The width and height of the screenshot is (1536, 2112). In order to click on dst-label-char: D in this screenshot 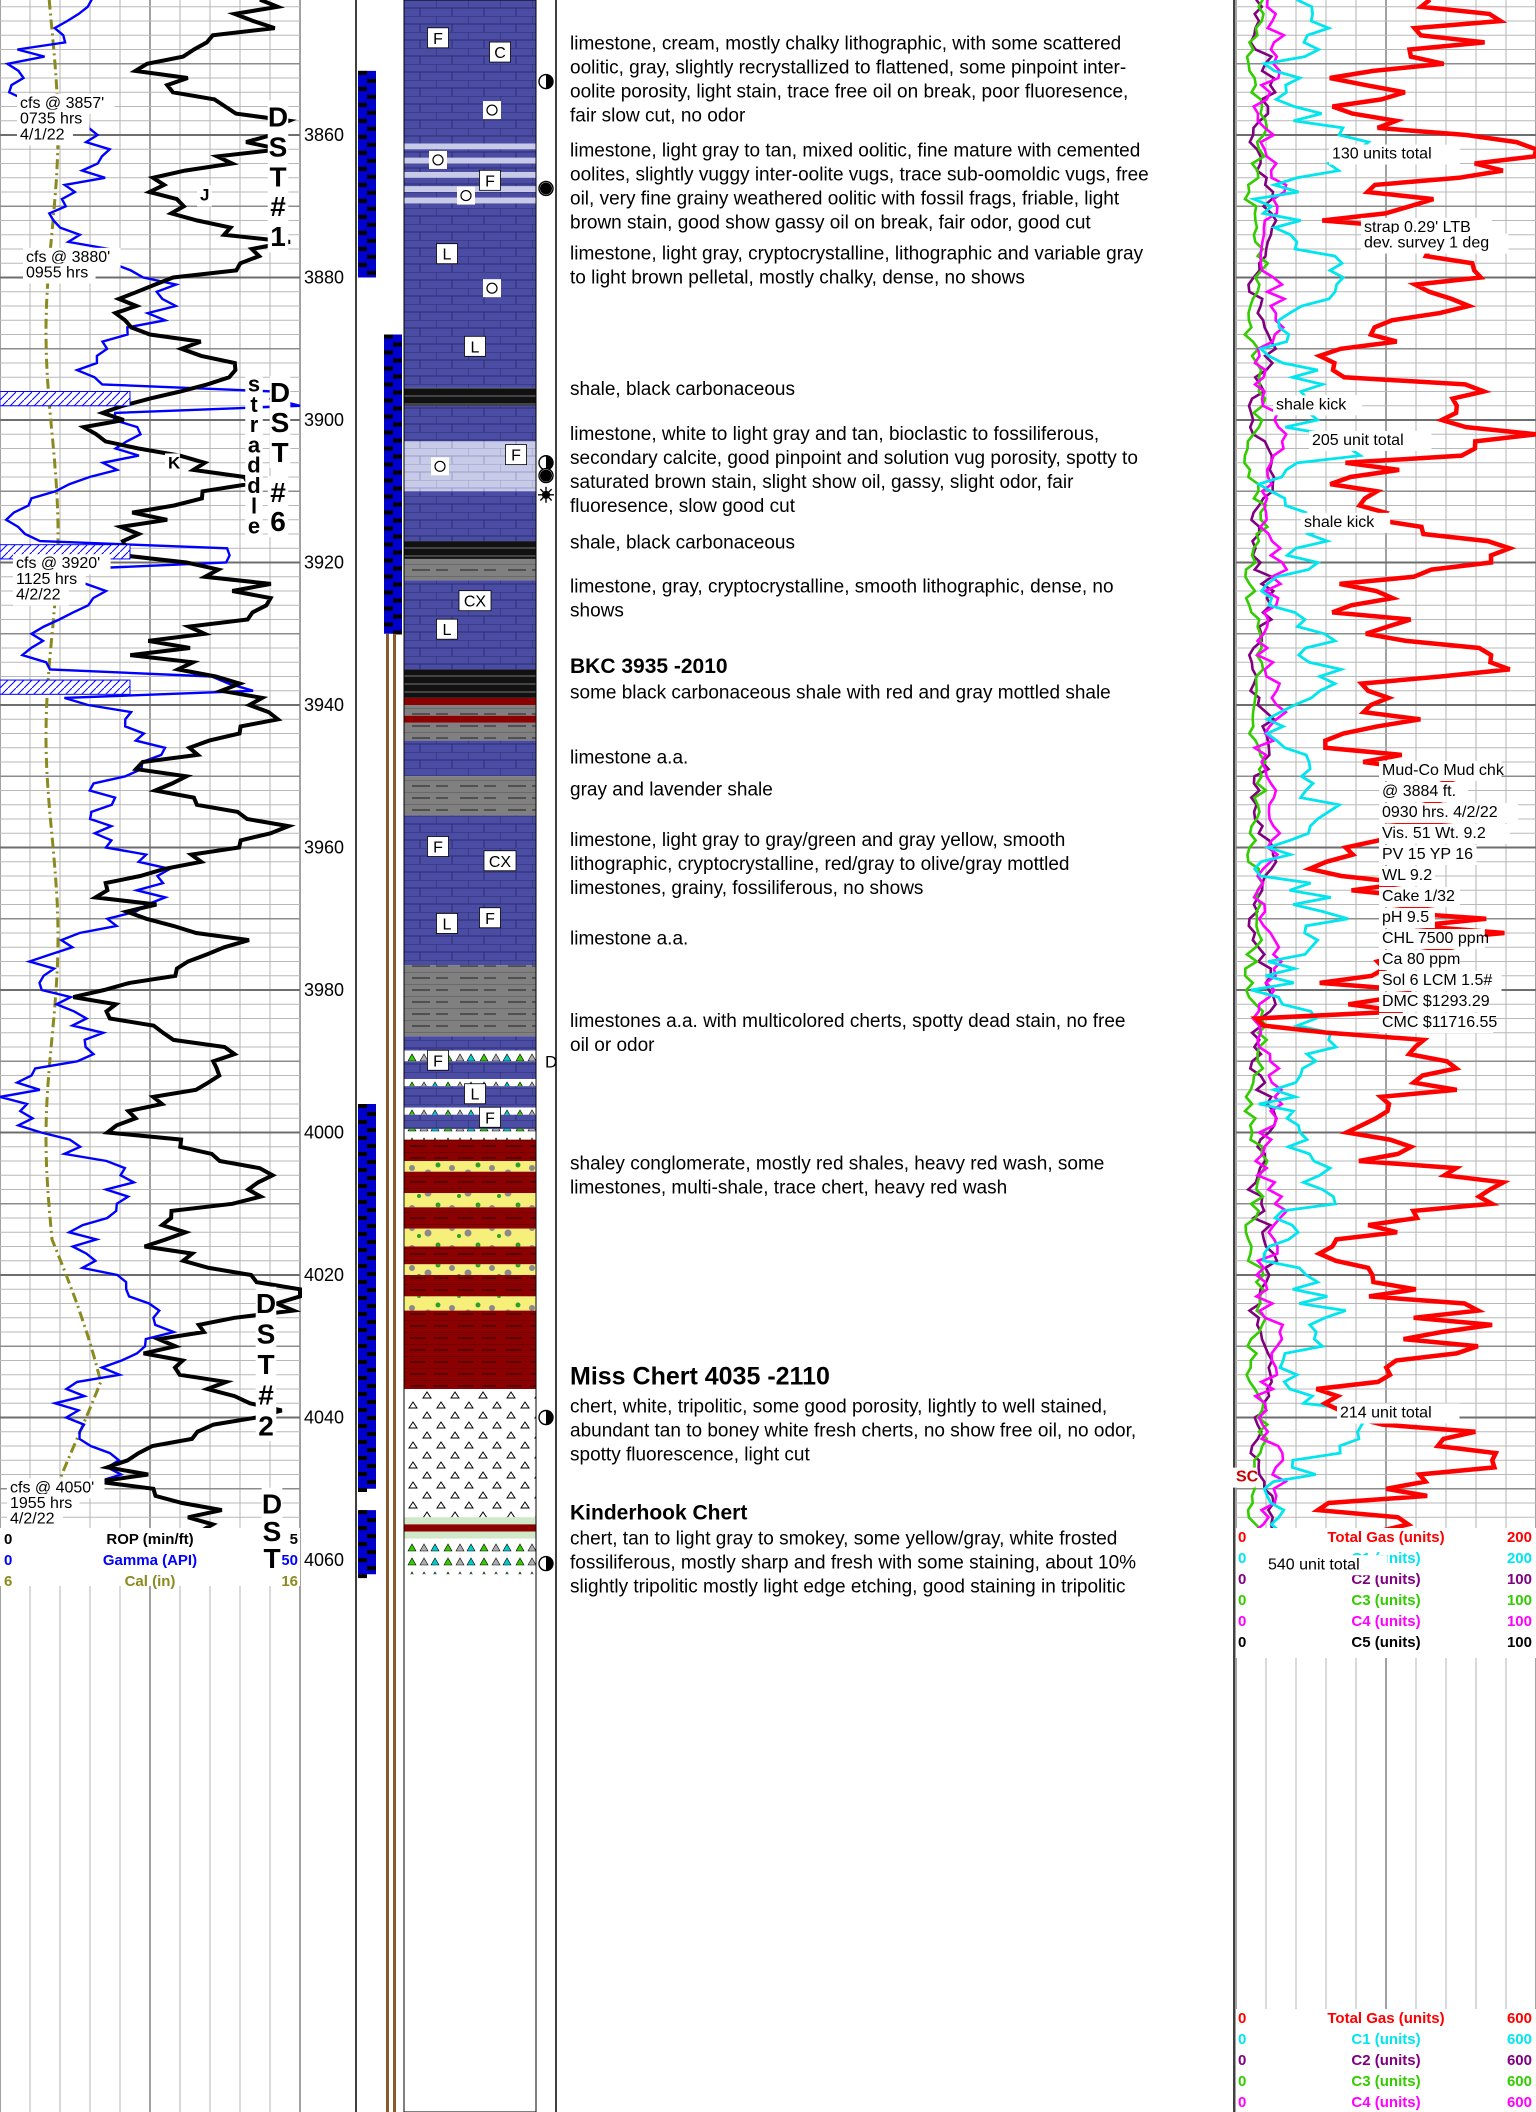, I will do `click(266, 1303)`.